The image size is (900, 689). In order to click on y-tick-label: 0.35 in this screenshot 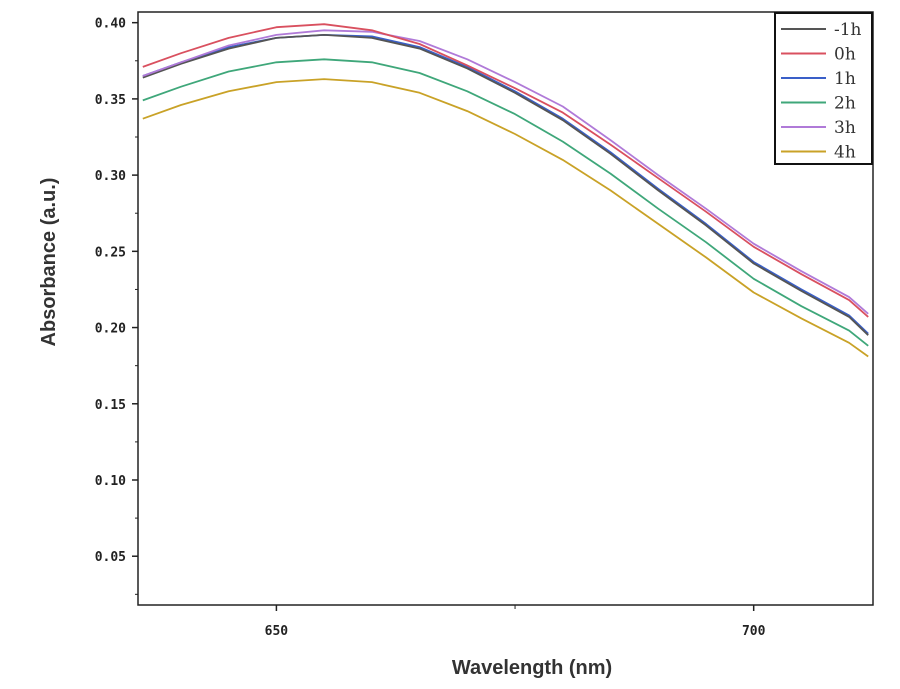, I will do `click(110, 100)`.